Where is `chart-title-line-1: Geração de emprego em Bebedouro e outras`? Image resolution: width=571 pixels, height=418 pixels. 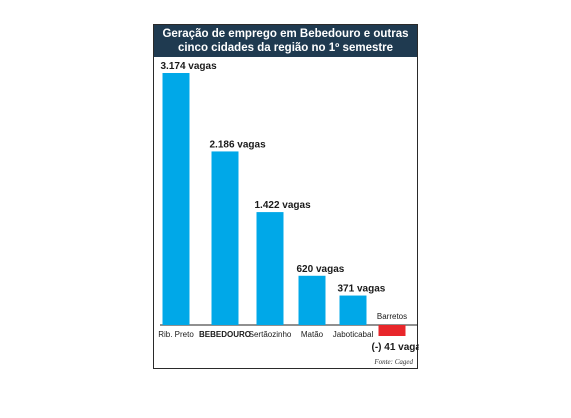 chart-title-line-1: Geração de emprego em Bebedouro e outras is located at coordinates (285, 34).